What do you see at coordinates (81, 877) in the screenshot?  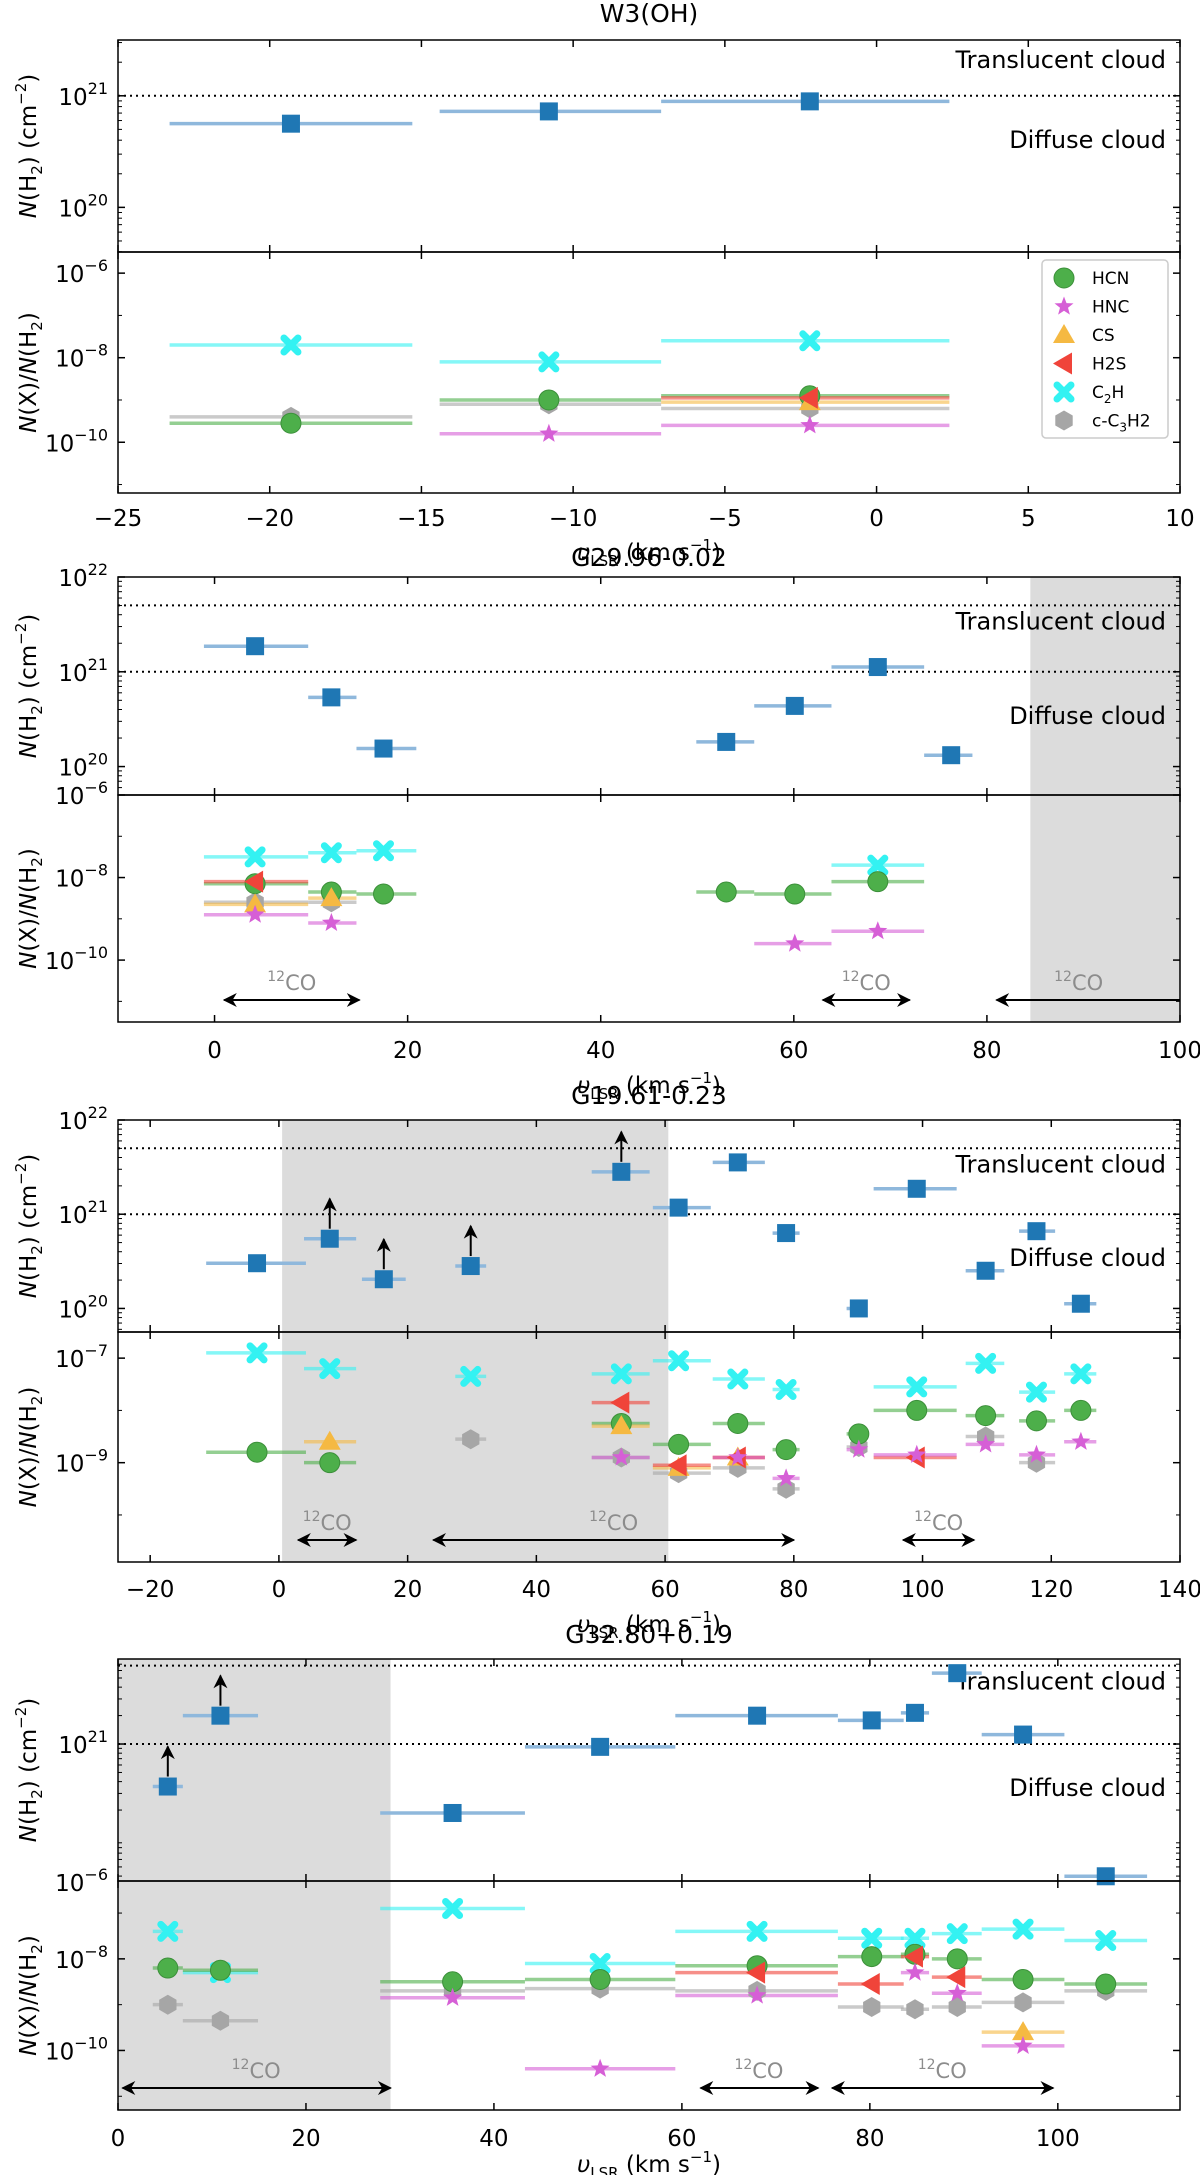 I see `y-tick-label: 10⁻⁸` at bounding box center [81, 877].